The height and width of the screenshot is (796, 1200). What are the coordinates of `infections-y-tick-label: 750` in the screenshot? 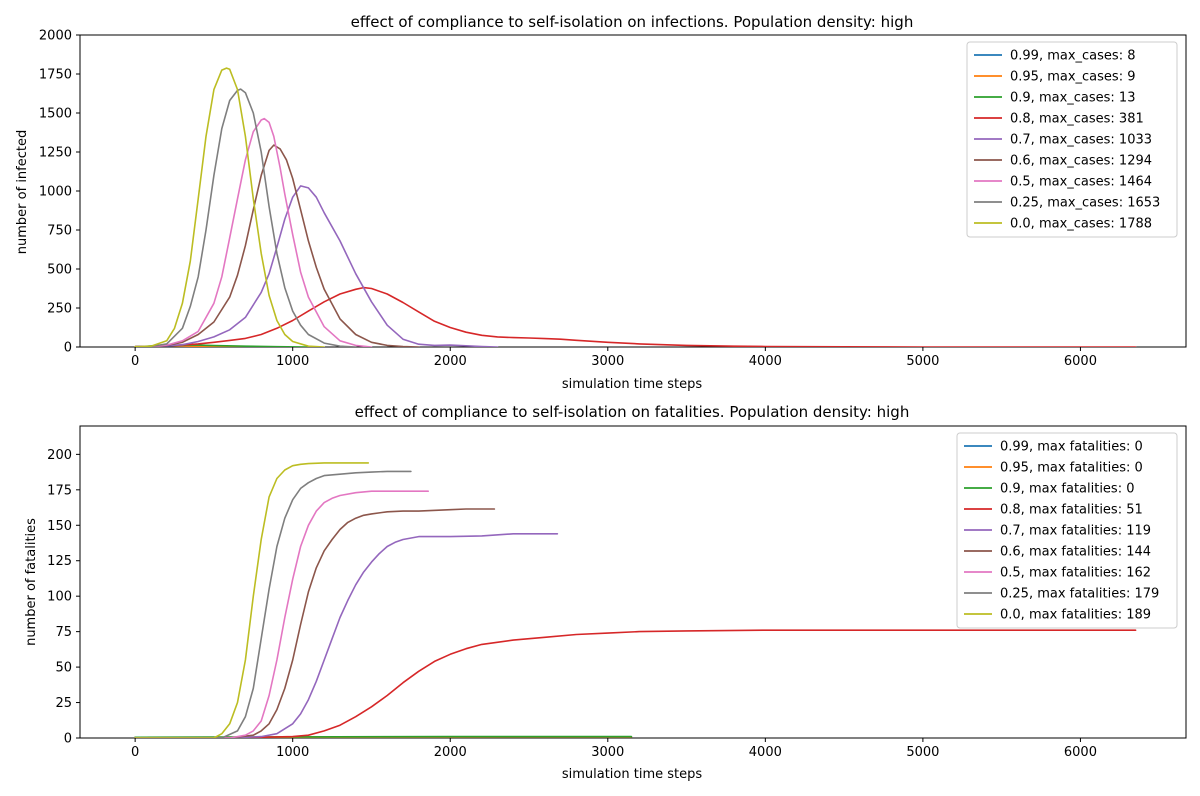 It's located at (59, 231).